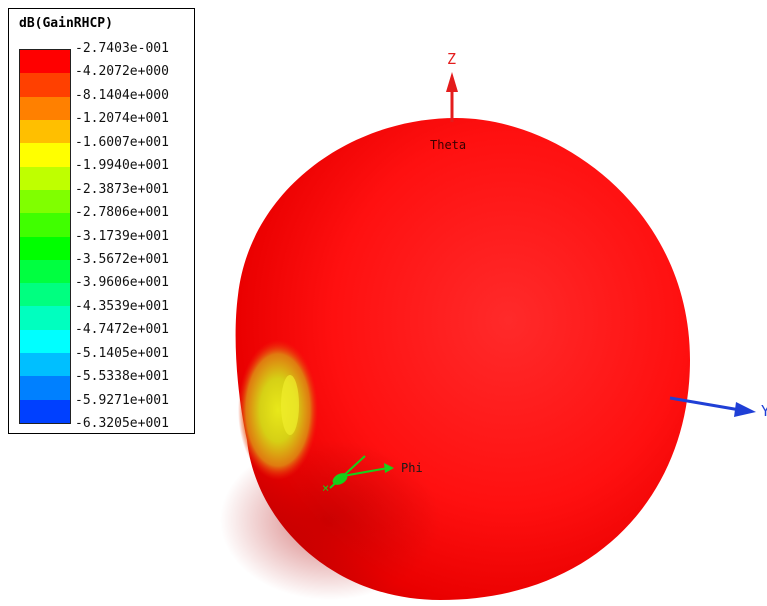  What do you see at coordinates (718, 408) in the screenshot?
I see `y-axis: Y` at bounding box center [718, 408].